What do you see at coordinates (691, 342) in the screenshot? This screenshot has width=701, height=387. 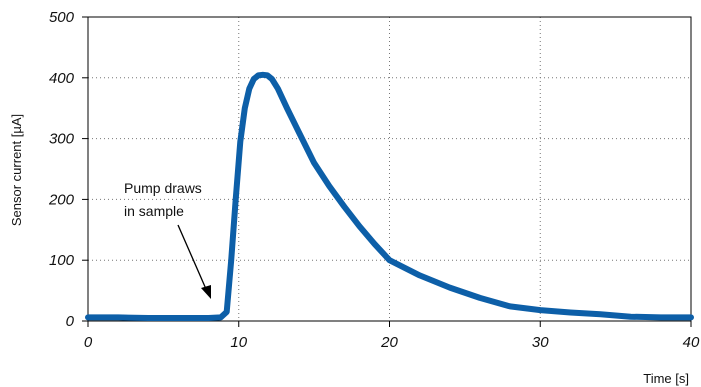 I see `x-tick-label: 40` at bounding box center [691, 342].